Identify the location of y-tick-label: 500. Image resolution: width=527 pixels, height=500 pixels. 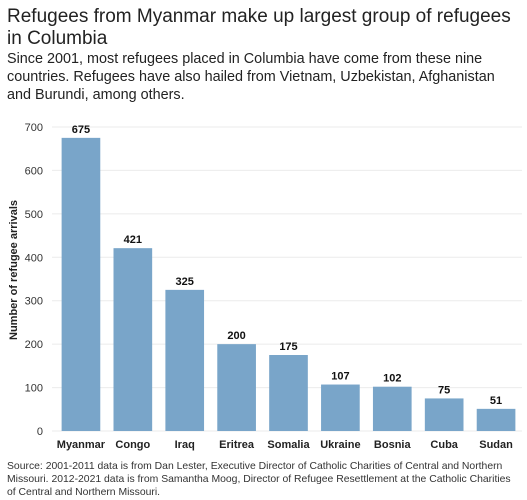
(34, 215).